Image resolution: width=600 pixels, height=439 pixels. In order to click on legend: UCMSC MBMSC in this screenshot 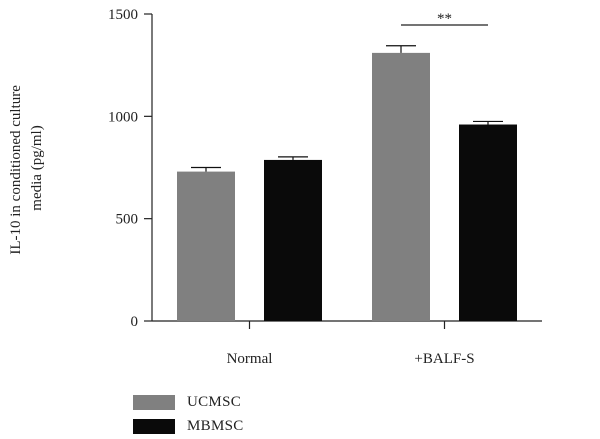, I will do `click(188, 415)`.